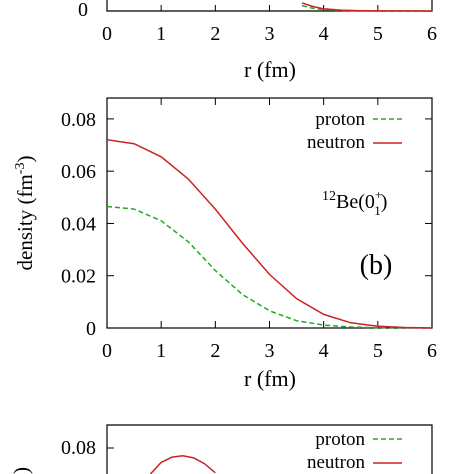 The width and height of the screenshot is (474, 474). Describe the element at coordinates (432, 351) in the screenshot. I see `panel-b-x-tick-label: 6` at that location.